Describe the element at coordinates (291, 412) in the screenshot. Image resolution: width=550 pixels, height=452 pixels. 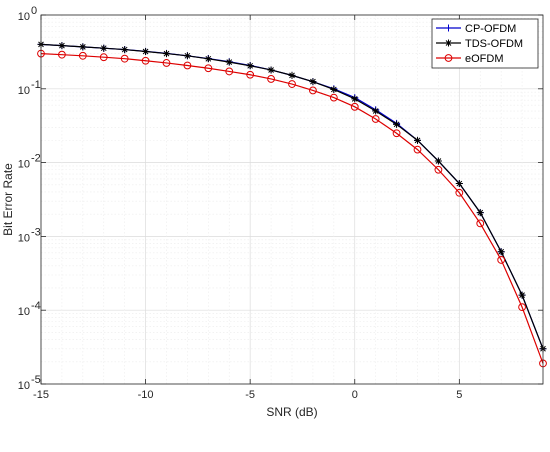
I see `x-axis-label: SNR (dB)` at that location.